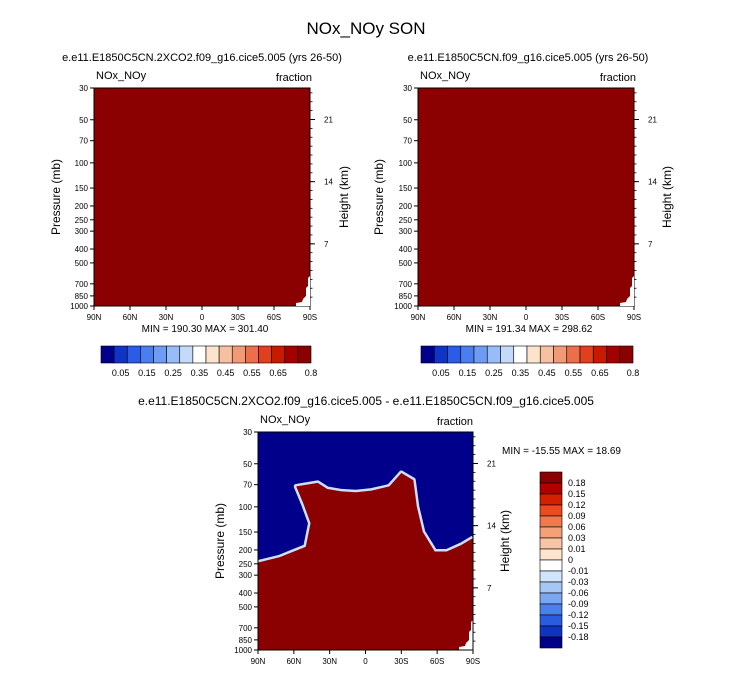 This screenshot has width=733, height=673. Describe the element at coordinates (578, 593) in the screenshot. I see `colorbar-label: -0.06` at that location.